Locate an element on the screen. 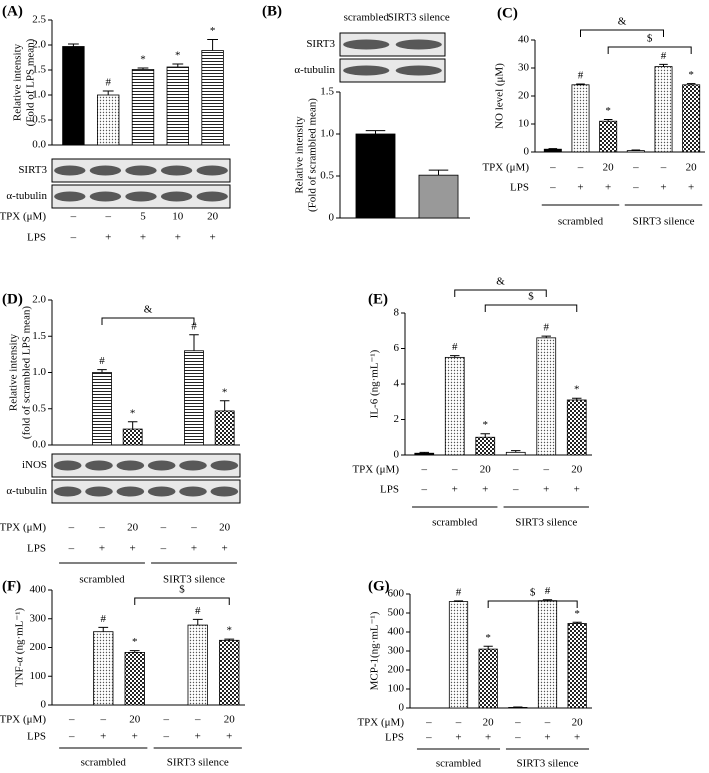 The height and width of the screenshot is (773, 709). panel-label: (D) is located at coordinates (12, 299).